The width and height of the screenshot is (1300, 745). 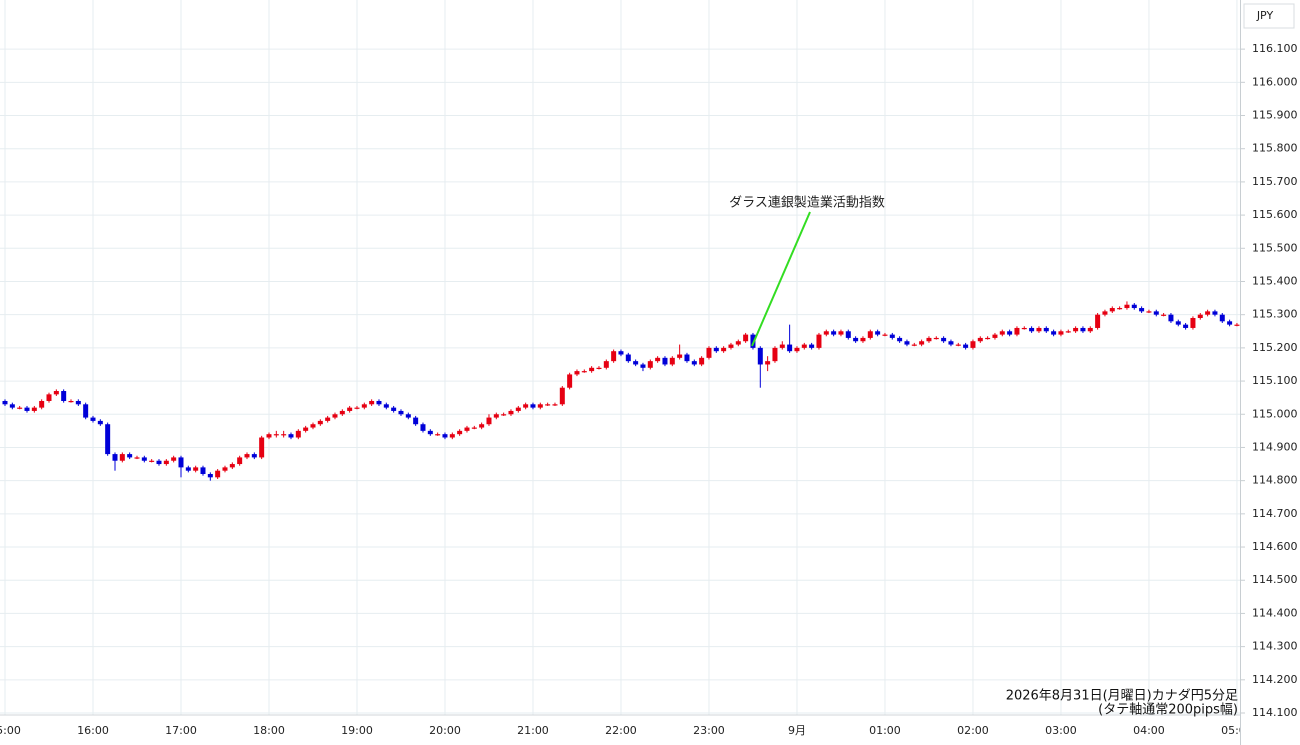 I want to click on currency-box, so click(x=1269, y=16).